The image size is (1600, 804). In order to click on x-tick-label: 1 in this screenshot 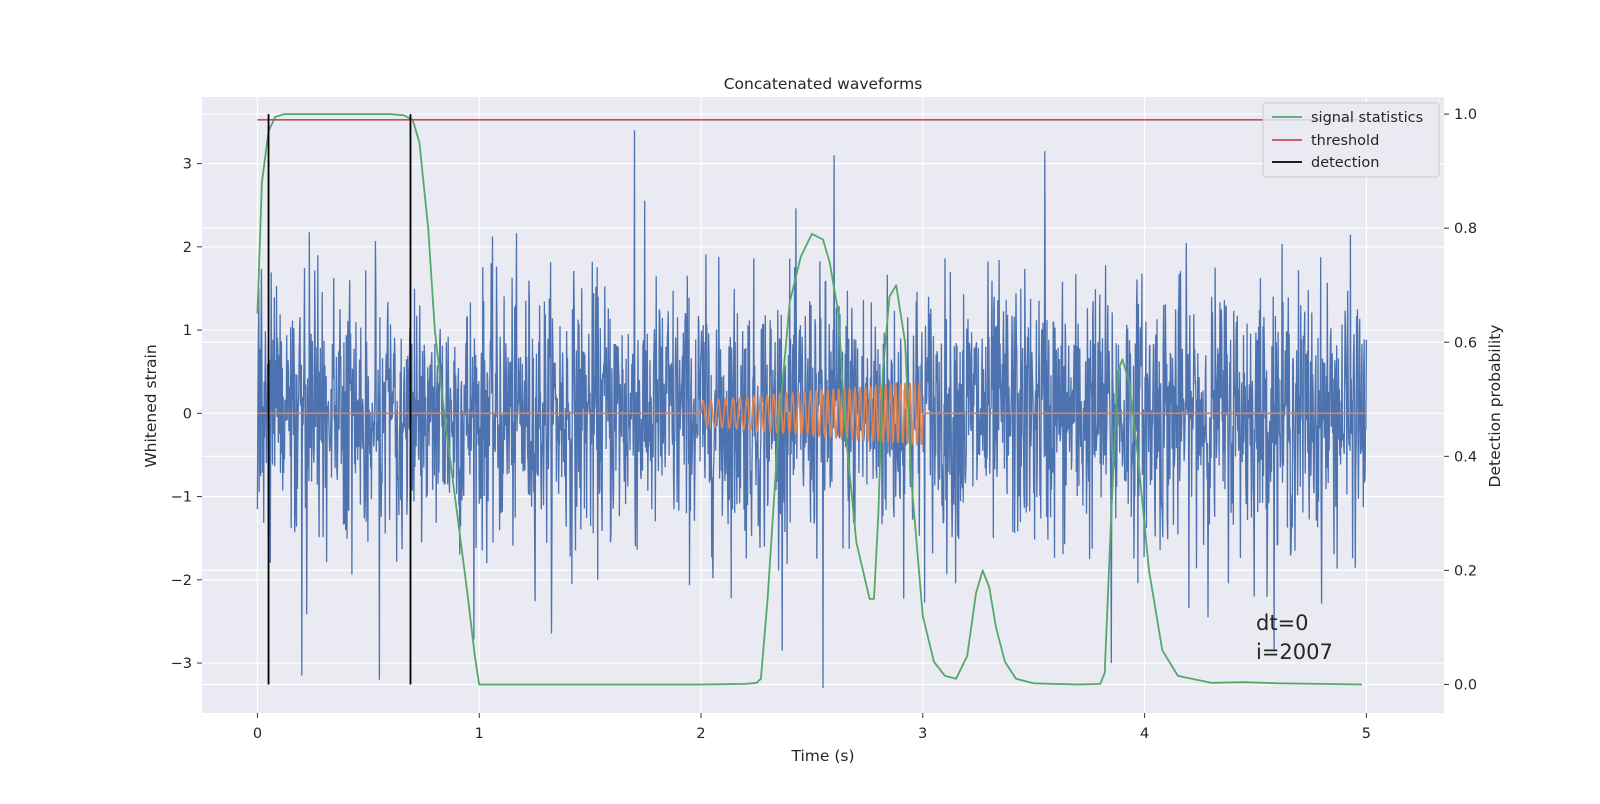, I will do `click(479, 734)`.